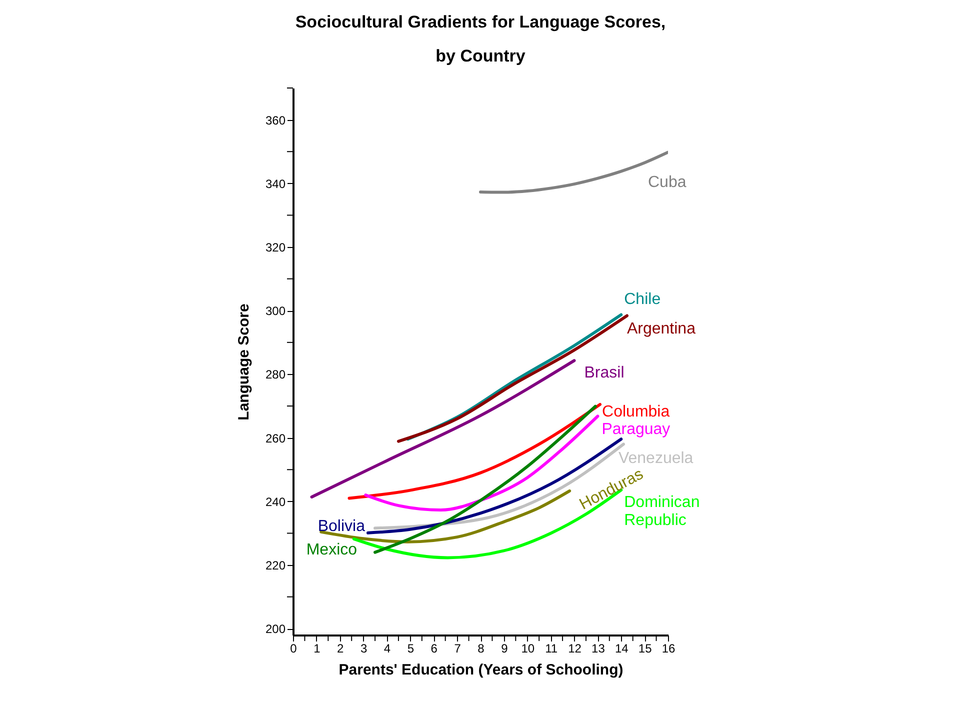 The width and height of the screenshot is (954, 723). Describe the element at coordinates (317, 649) in the screenshot. I see `x-tick-label: 1` at that location.